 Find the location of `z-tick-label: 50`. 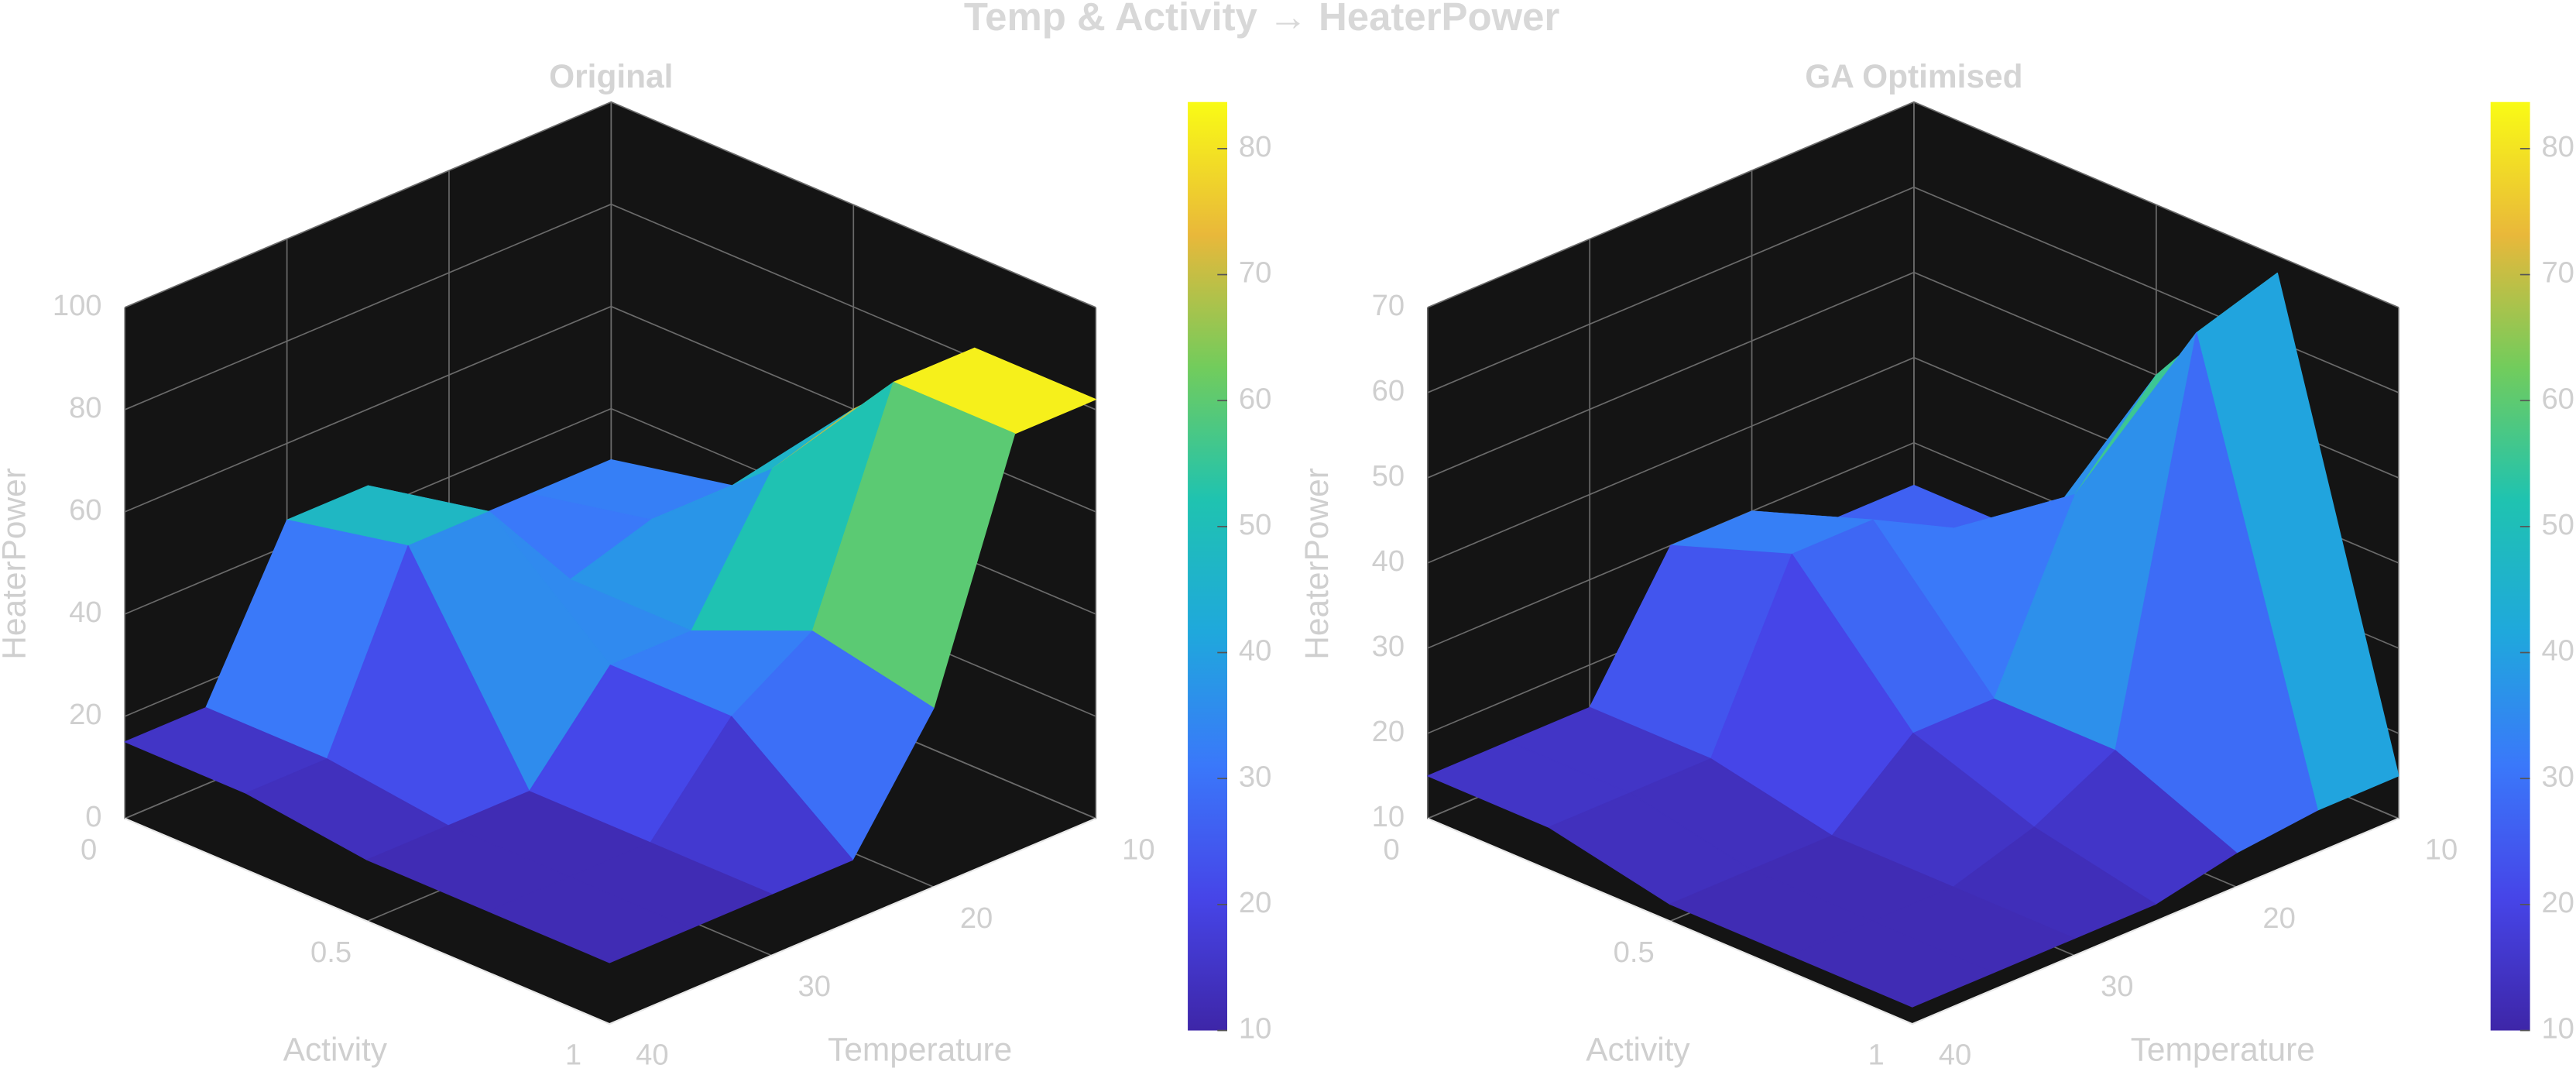

z-tick-label: 50 is located at coordinates (1388, 476).